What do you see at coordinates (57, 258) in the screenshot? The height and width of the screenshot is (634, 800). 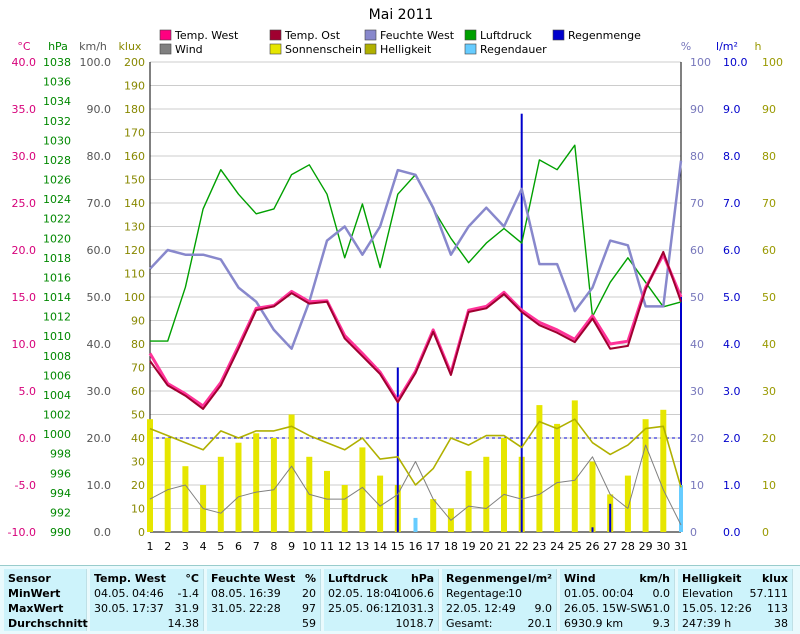 I see `axis-tick-label-press: 1018` at bounding box center [57, 258].